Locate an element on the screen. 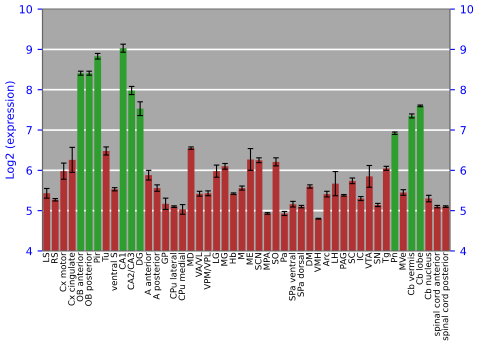 Image resolution: width=500 pixels, height=350 pixels. x-tick-label: M is located at coordinates (241, 256).